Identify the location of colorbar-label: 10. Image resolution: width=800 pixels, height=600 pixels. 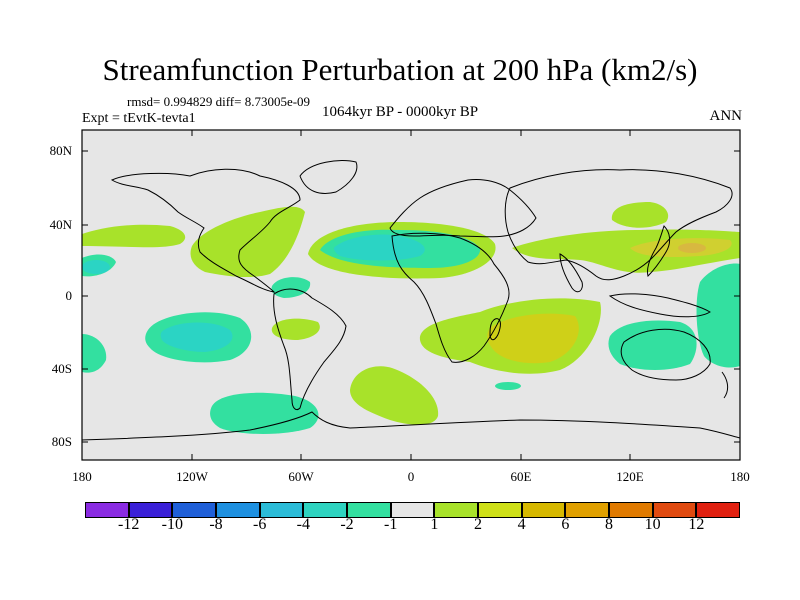
(652, 524).